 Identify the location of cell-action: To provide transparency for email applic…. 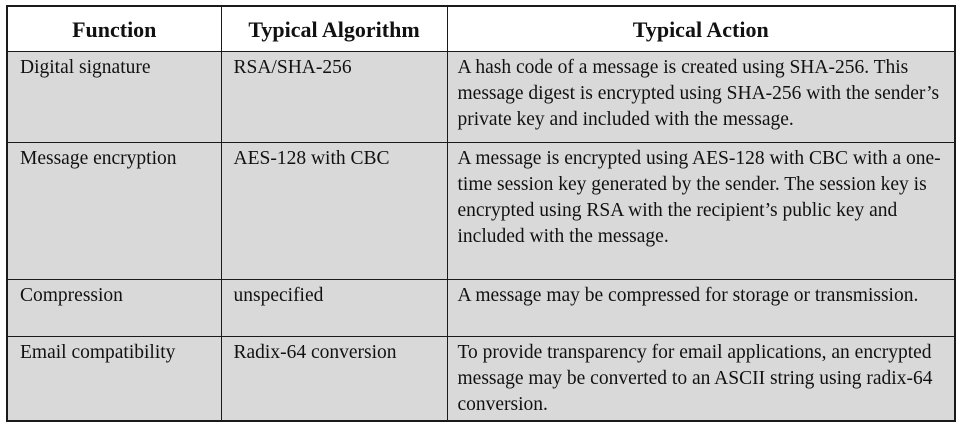
(701, 379).